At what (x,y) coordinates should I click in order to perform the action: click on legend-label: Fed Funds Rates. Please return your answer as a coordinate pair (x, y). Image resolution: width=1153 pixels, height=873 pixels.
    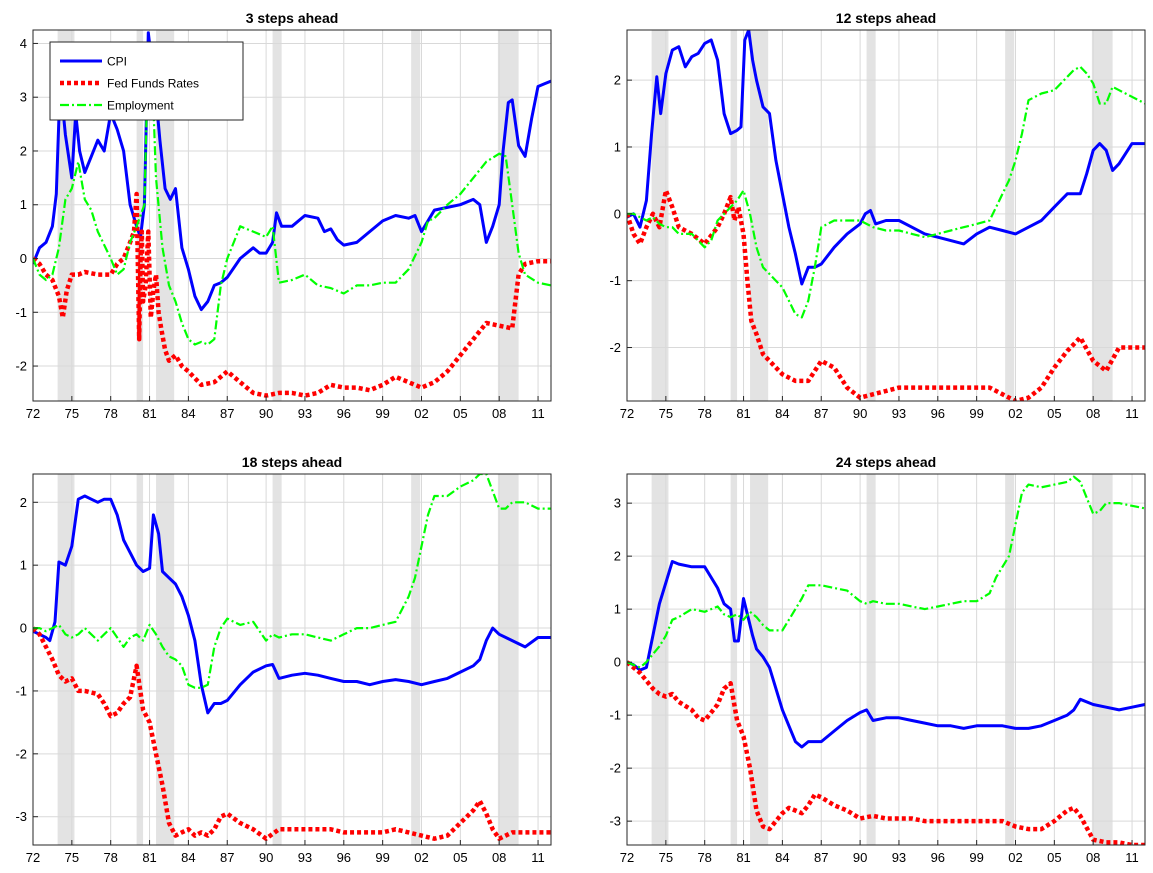
    Looking at the image, I should click on (153, 84).